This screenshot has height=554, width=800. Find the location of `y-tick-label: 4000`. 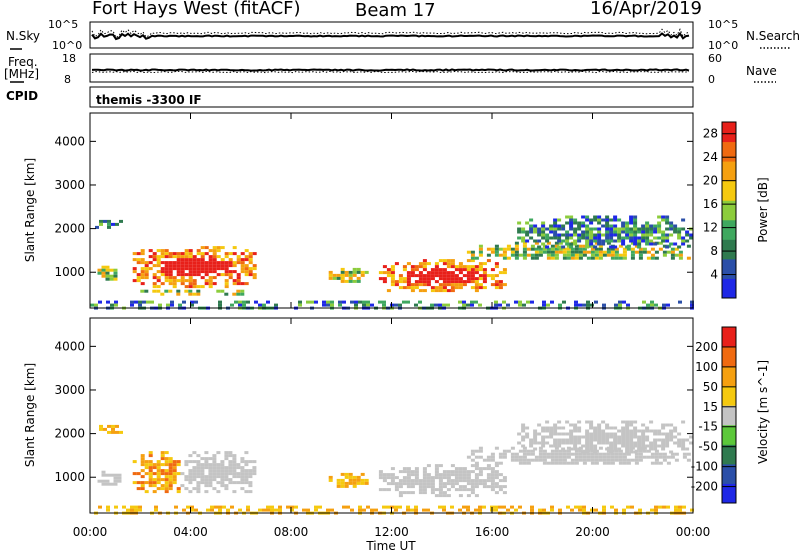

y-tick-label: 4000 is located at coordinates (69, 141).